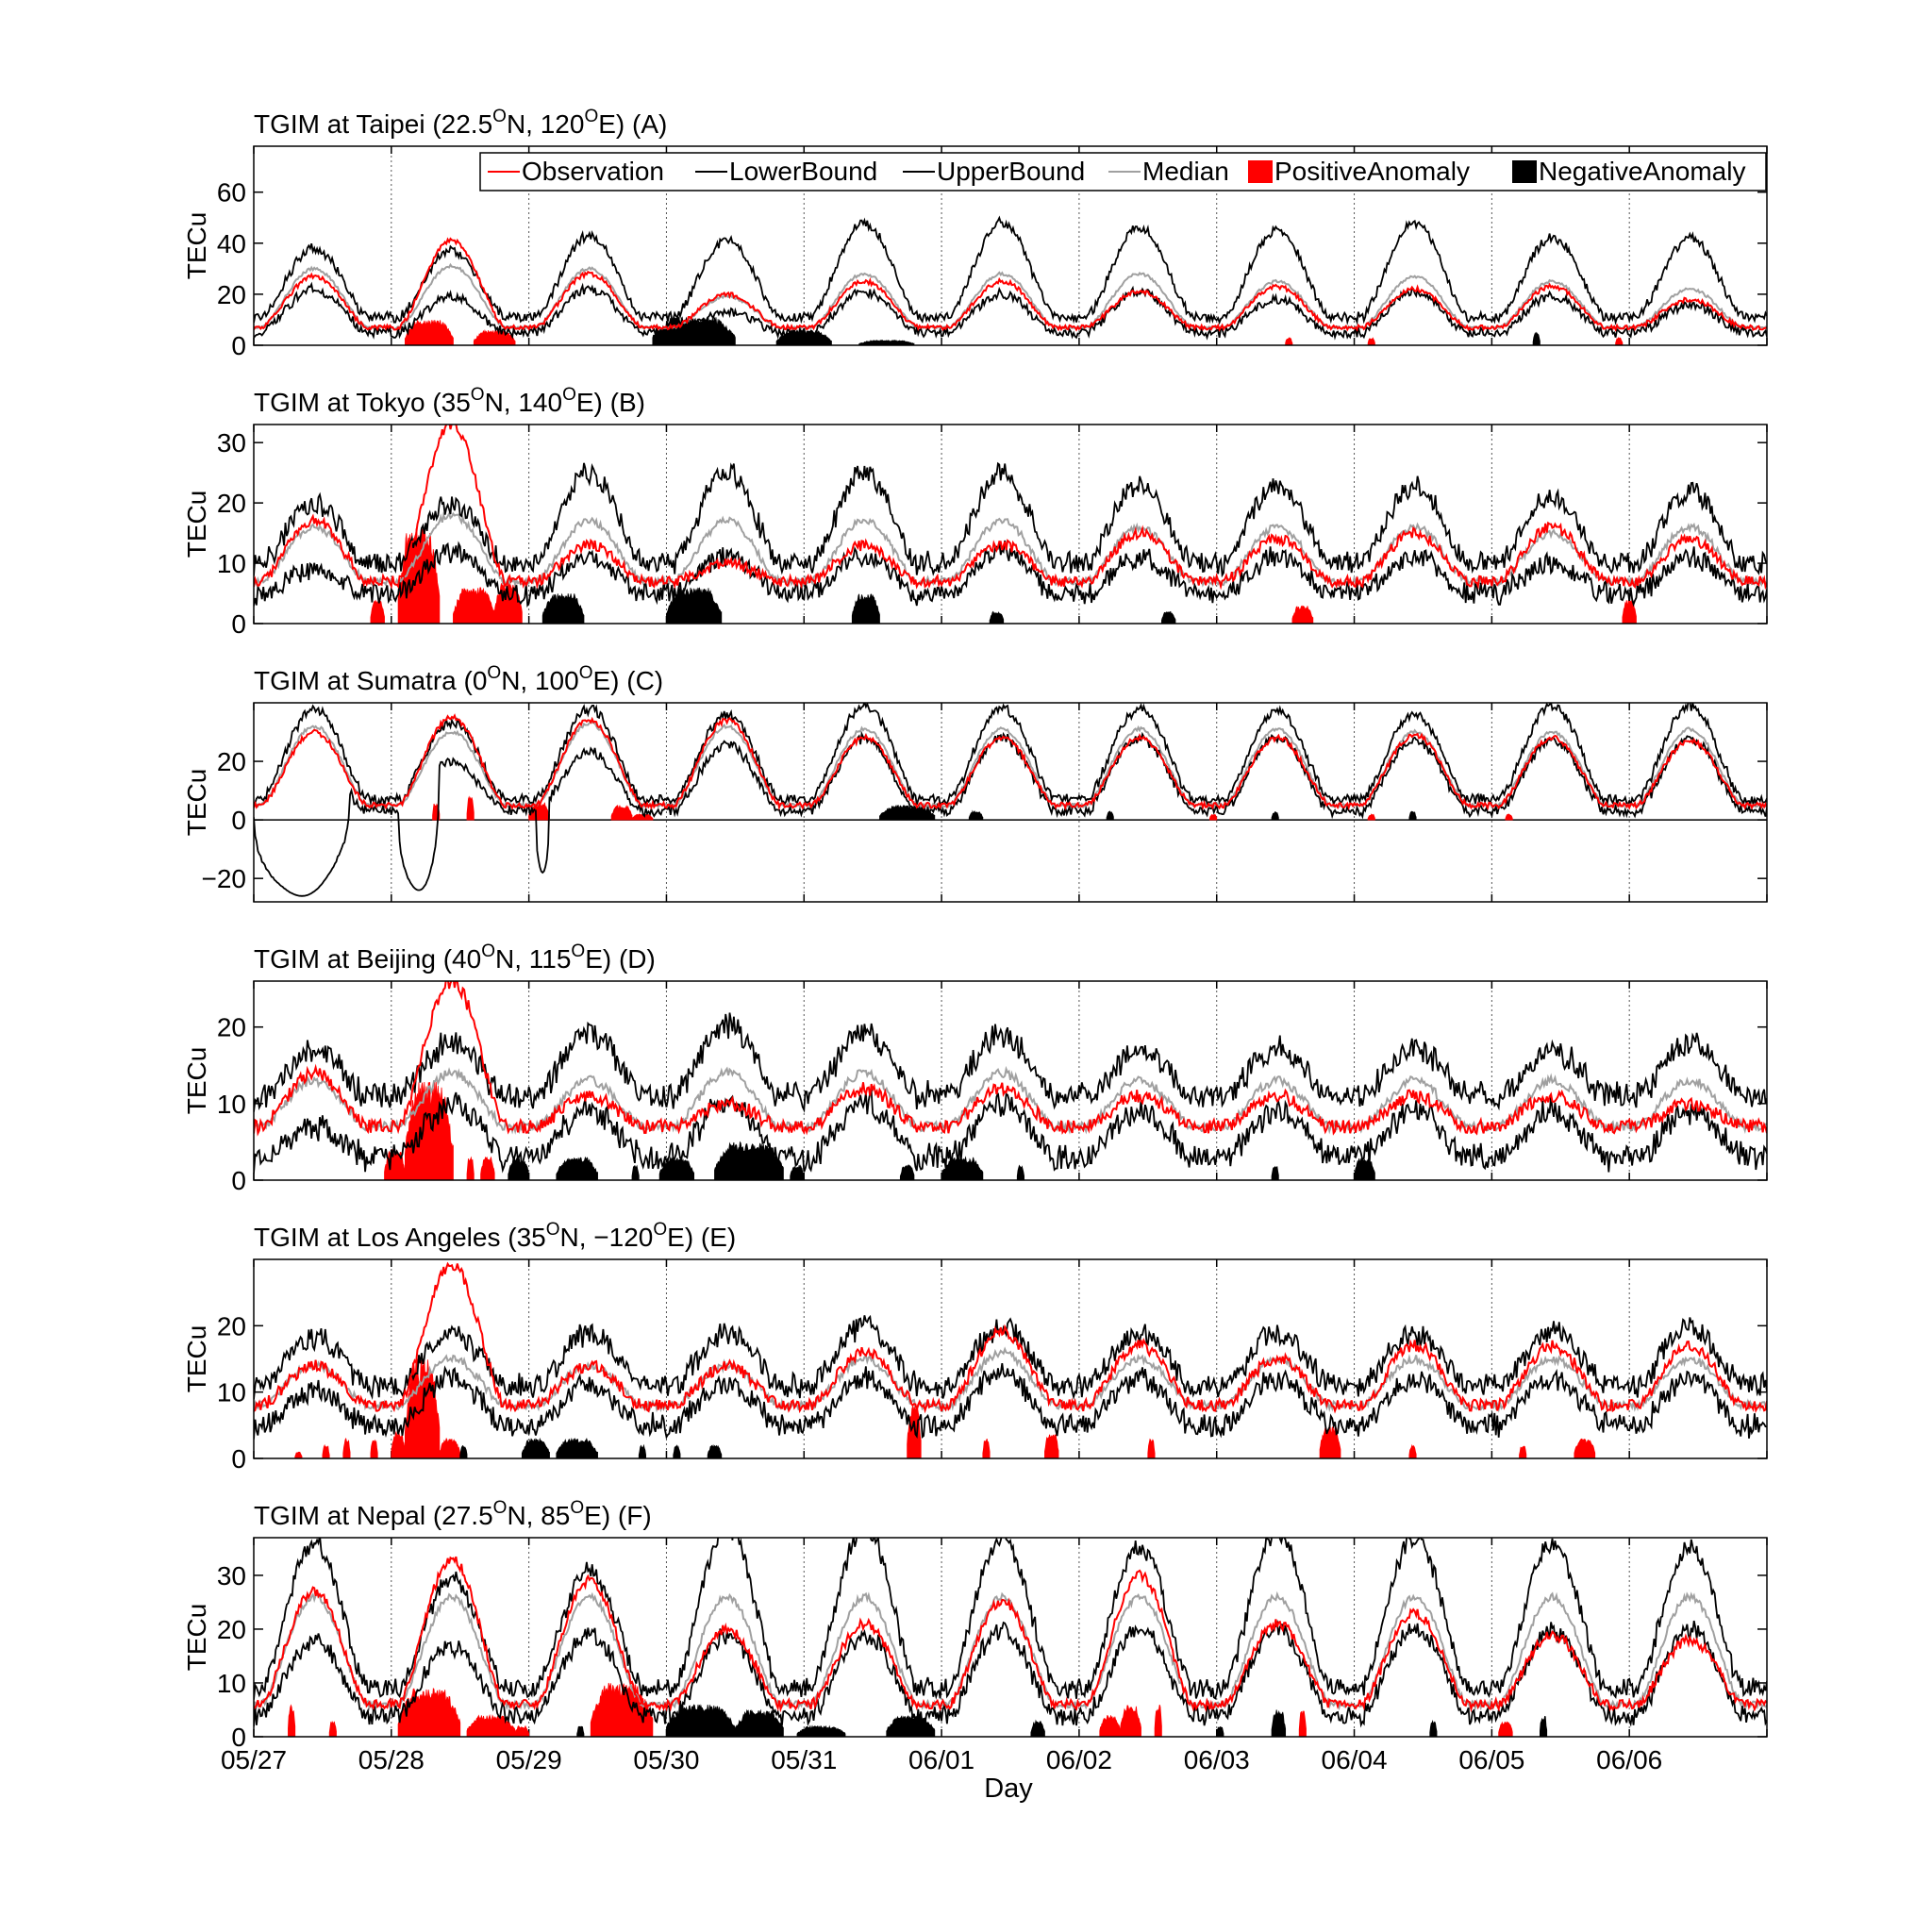 Image resolution: width=1932 pixels, height=1932 pixels. I want to click on panel-title-C: TGIM at Sumatra (0ON, 100OE) (C), so click(459, 679).